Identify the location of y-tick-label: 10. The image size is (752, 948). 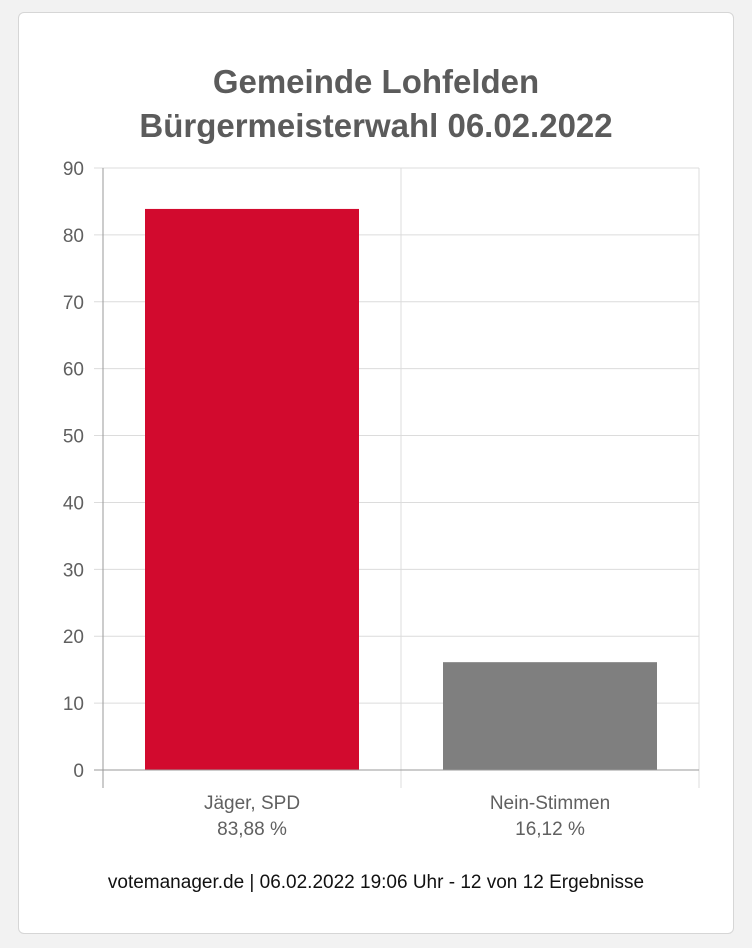
(73, 704).